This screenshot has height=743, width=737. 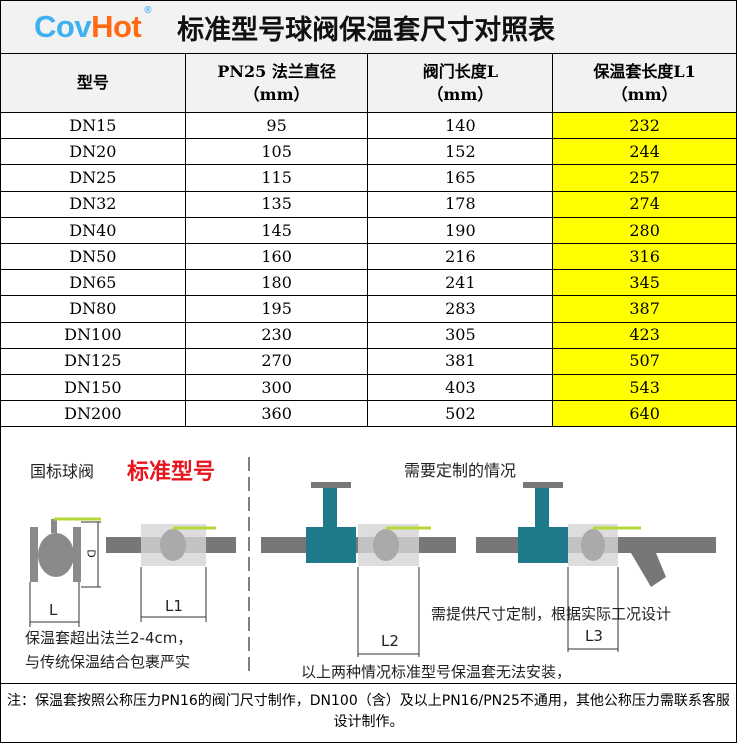 I want to click on model-cell: DN50, so click(x=93, y=256).